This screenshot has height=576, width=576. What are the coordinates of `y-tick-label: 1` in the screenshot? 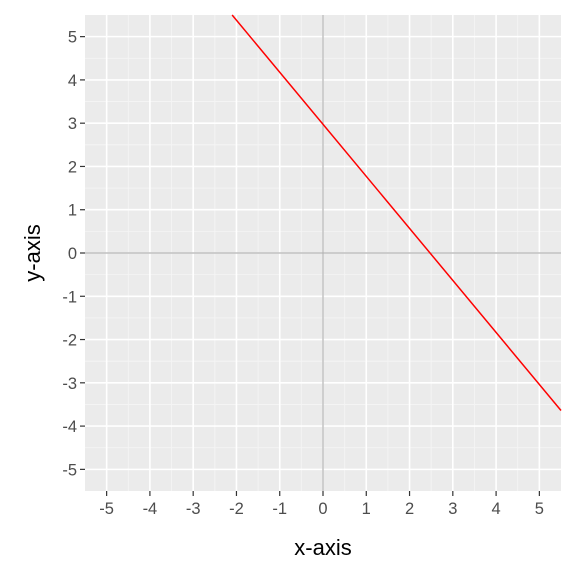 It's located at (72, 211).